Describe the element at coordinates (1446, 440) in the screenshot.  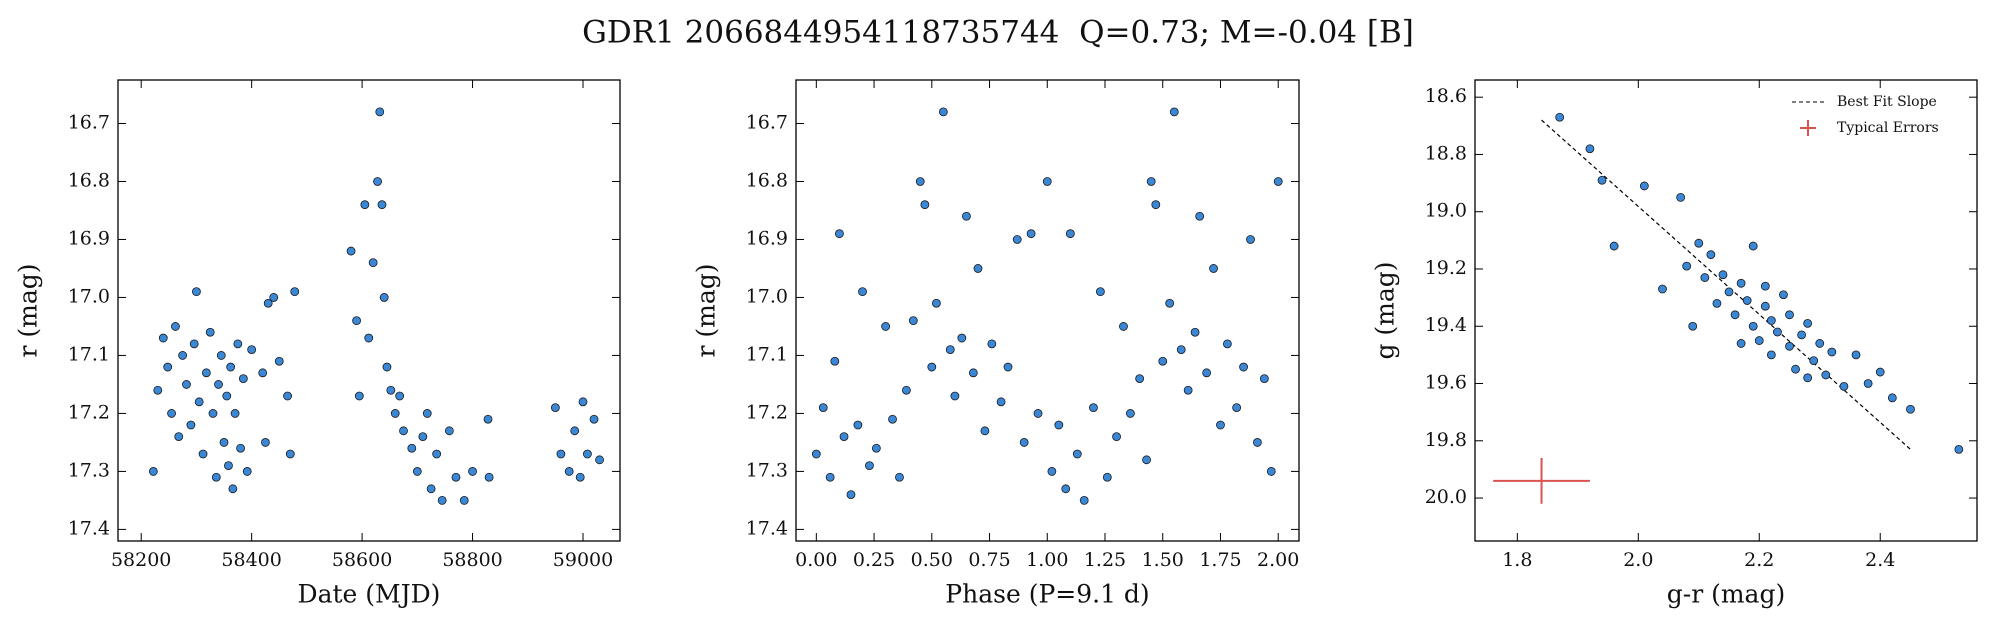
I see `y-tick-label: 19.8` at that location.